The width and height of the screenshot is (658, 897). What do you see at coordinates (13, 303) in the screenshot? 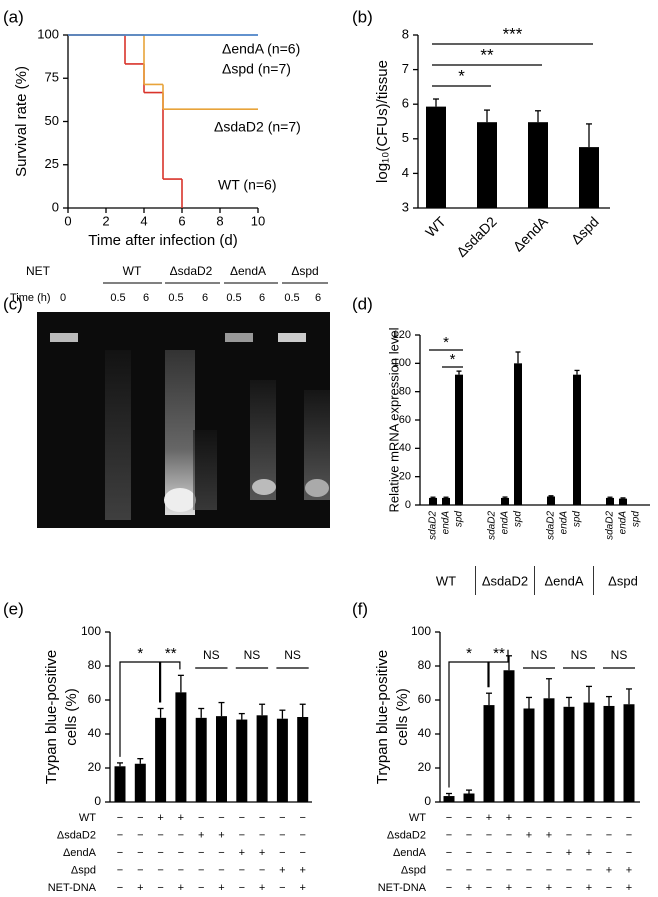
I see `panel-label: (c)` at bounding box center [13, 303].